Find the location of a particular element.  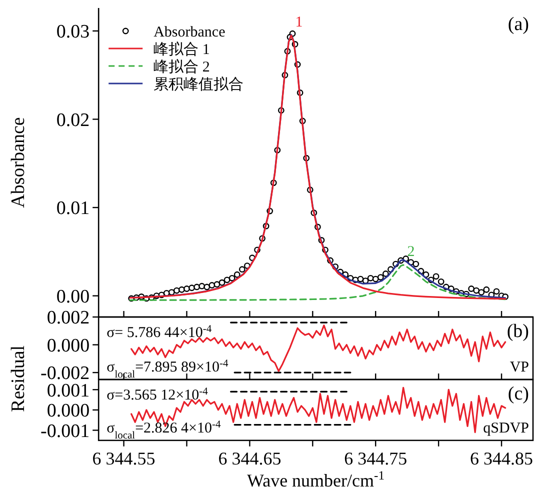

y-tick-label: -0.001 is located at coordinates (65, 431).